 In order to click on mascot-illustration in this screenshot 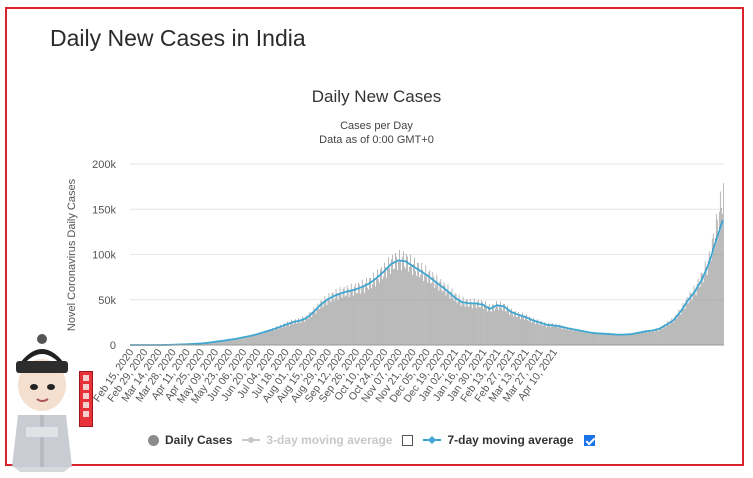, I will do `click(42, 403)`.